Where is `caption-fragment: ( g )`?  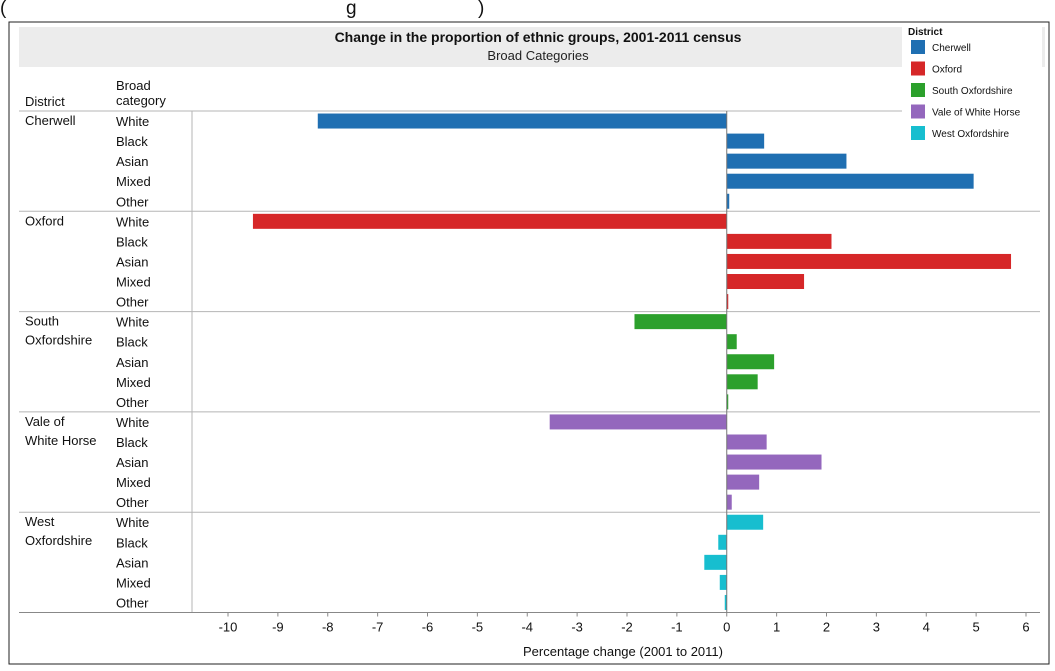
caption-fragment: ( g ) is located at coordinates (242, 10).